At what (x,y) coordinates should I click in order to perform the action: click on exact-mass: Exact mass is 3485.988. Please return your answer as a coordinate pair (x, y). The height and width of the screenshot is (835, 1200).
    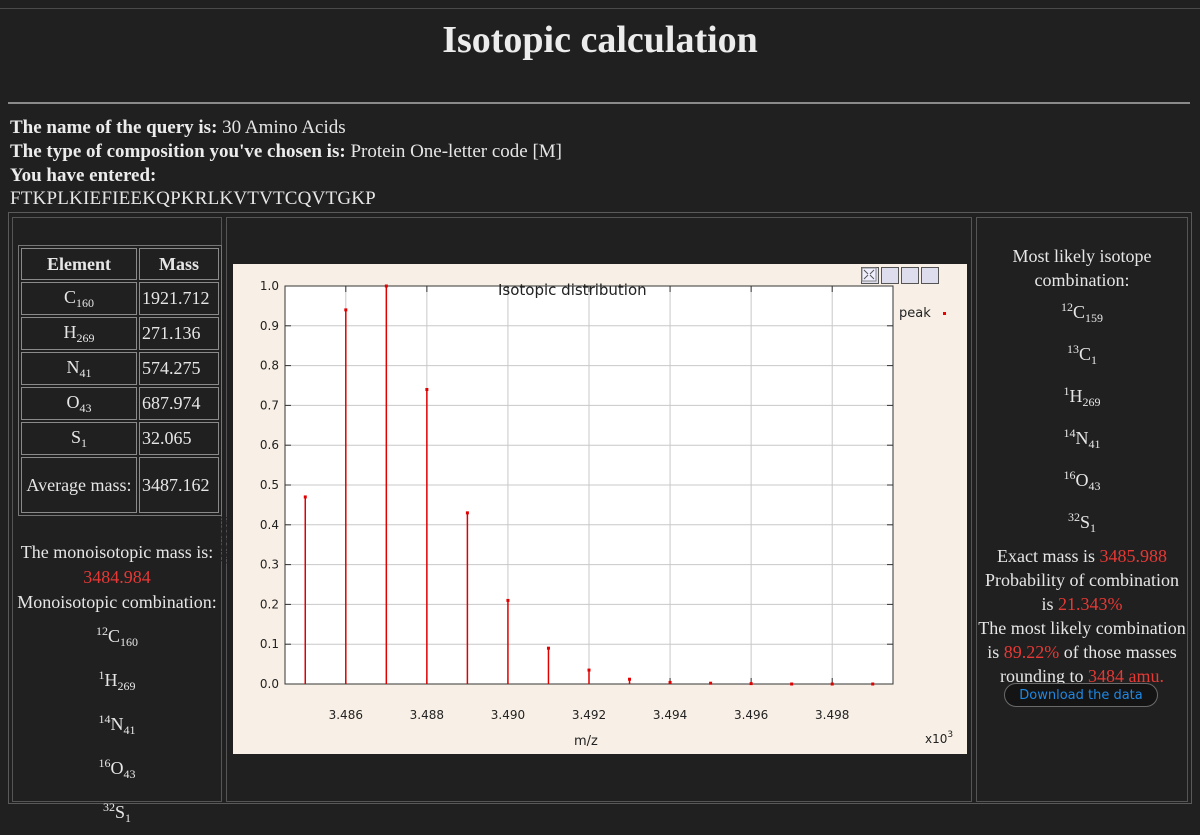
    Looking at the image, I should click on (1082, 556).